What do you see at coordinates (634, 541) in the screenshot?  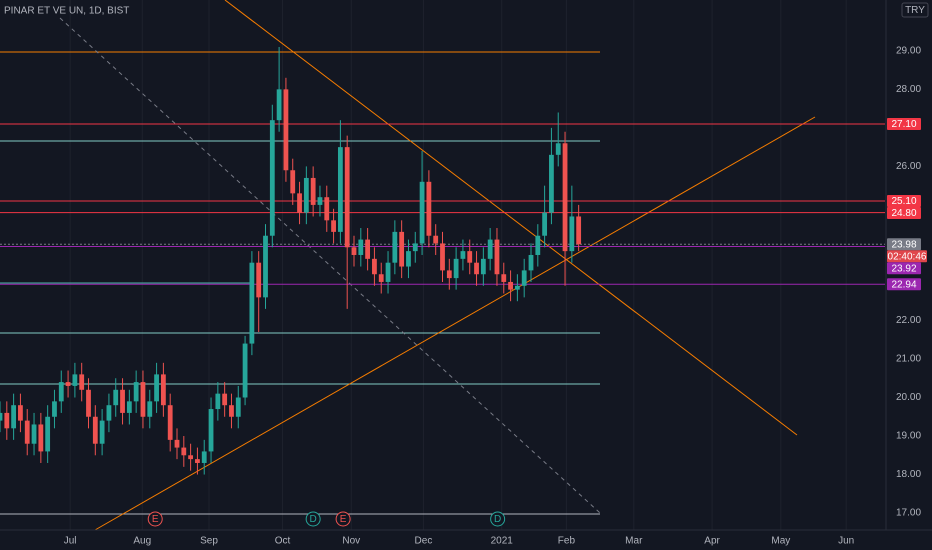 I see `x-tick-label: Mar` at bounding box center [634, 541].